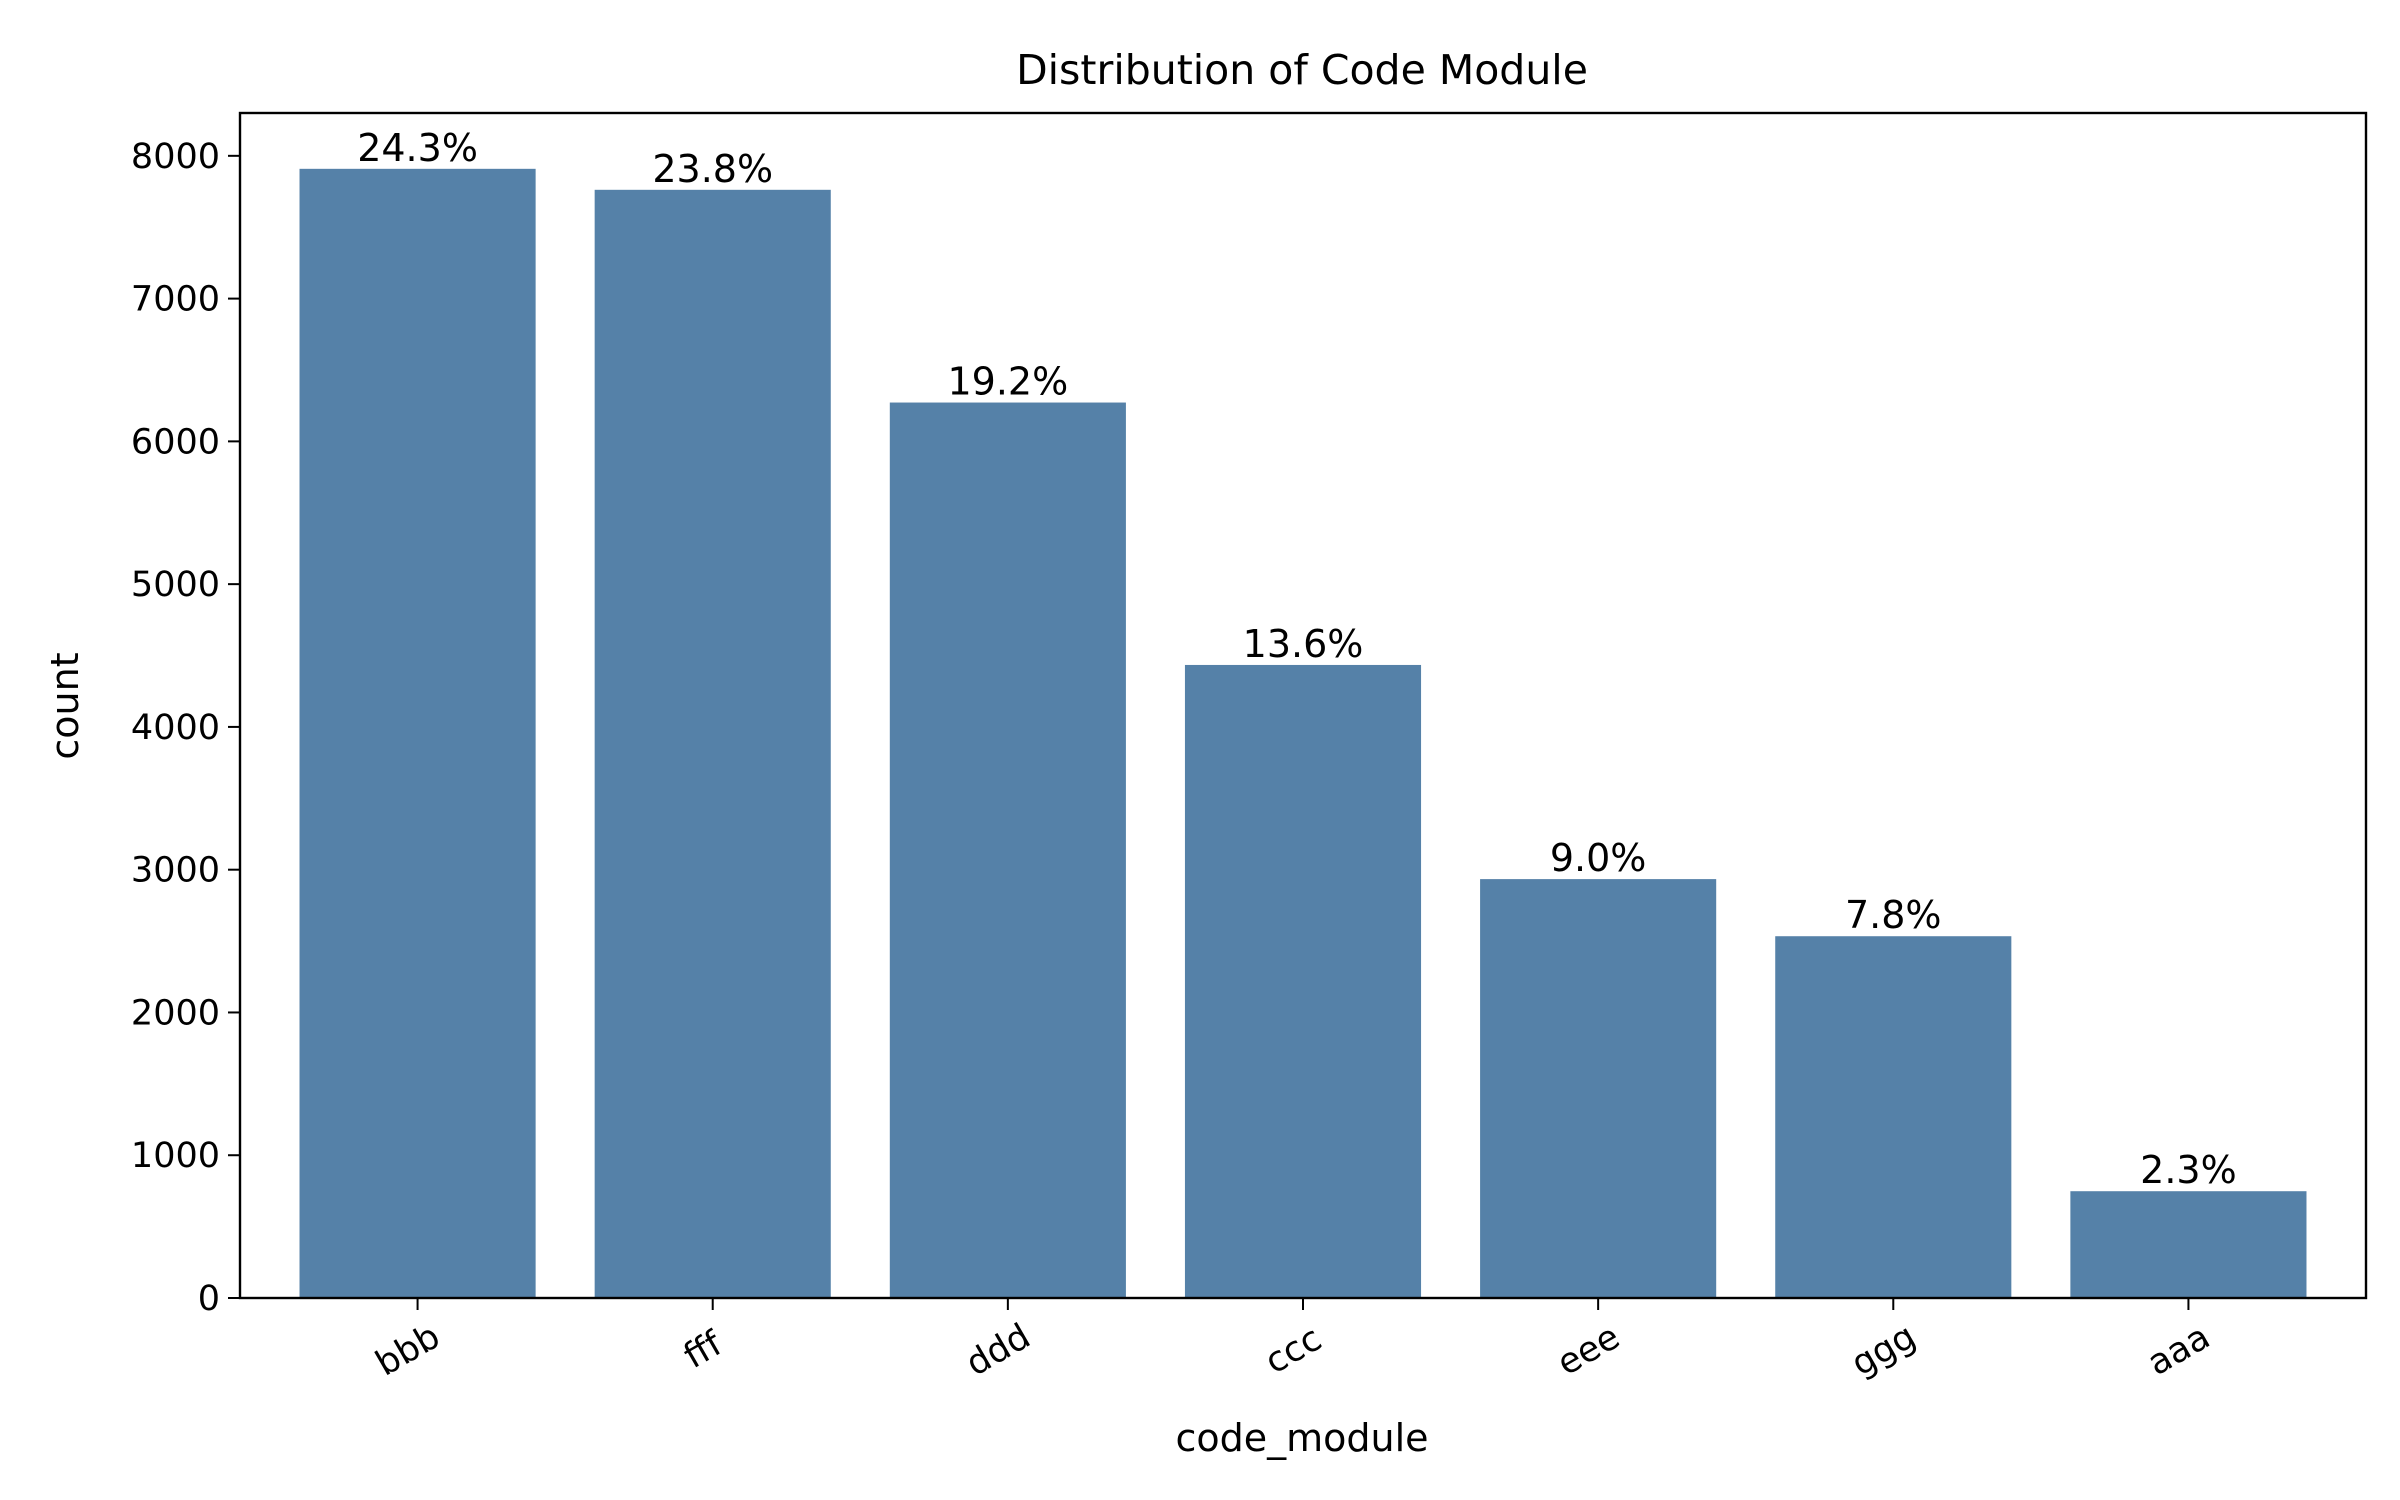 The width and height of the screenshot is (2400, 1500). I want to click on bar-ddd, so click(1007, 850).